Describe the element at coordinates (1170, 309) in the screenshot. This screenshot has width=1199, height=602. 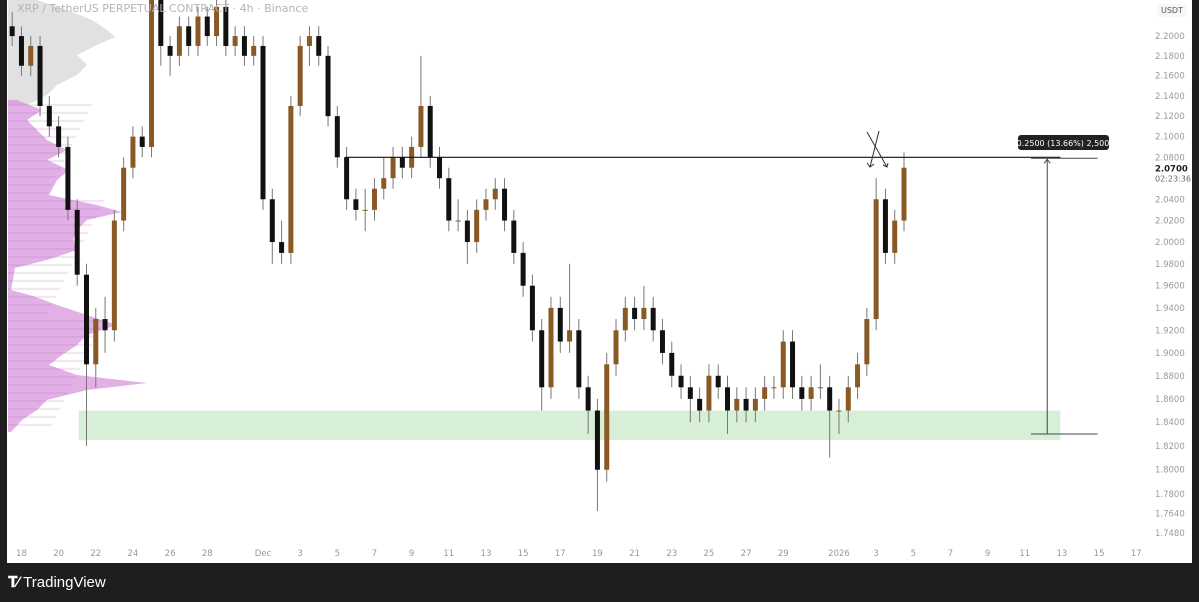
I see `price-tick-label: 1.9400` at that location.